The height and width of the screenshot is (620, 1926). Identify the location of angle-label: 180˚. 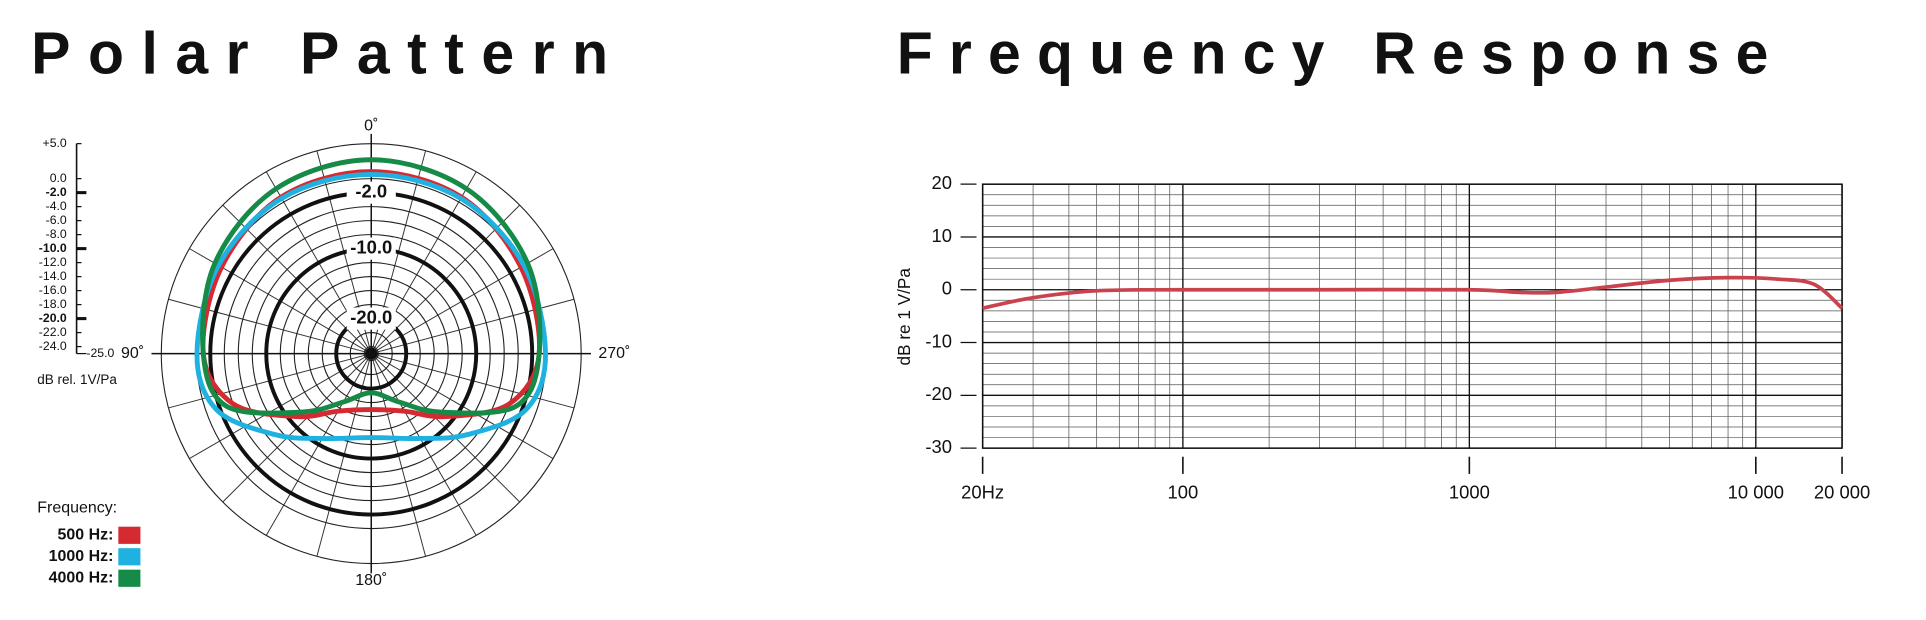
(371, 580).